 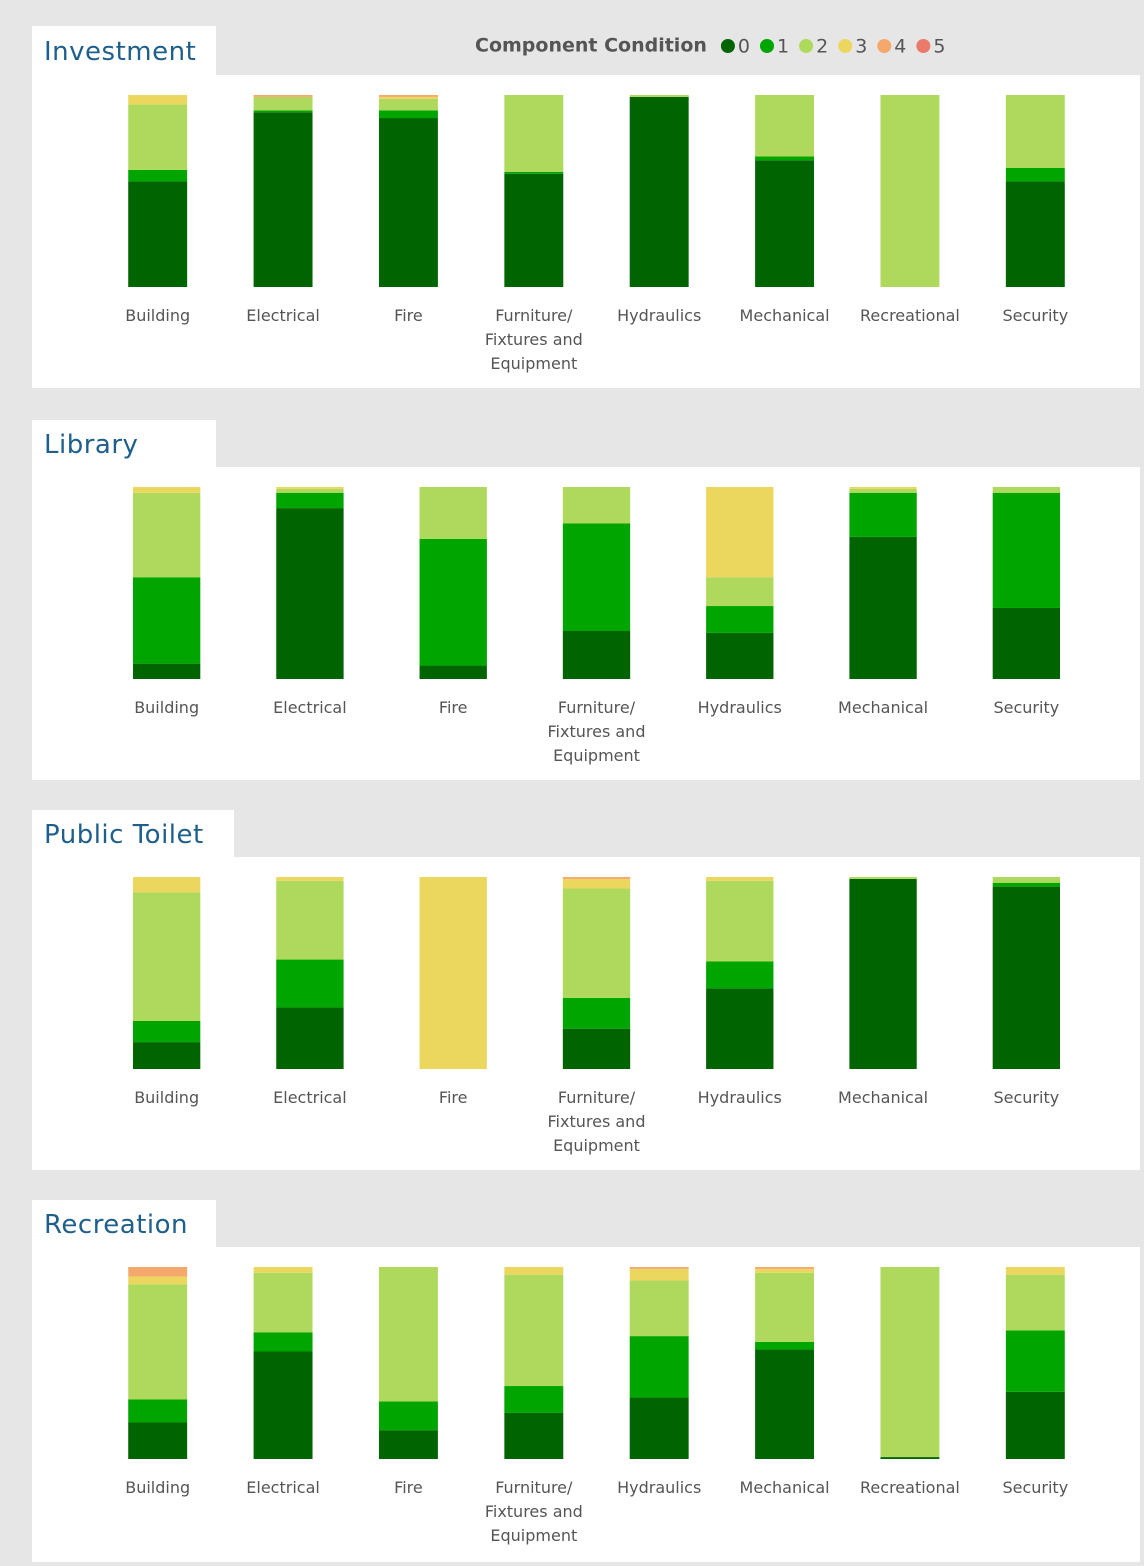 What do you see at coordinates (767, 46) in the screenshot?
I see `legend-swatch` at bounding box center [767, 46].